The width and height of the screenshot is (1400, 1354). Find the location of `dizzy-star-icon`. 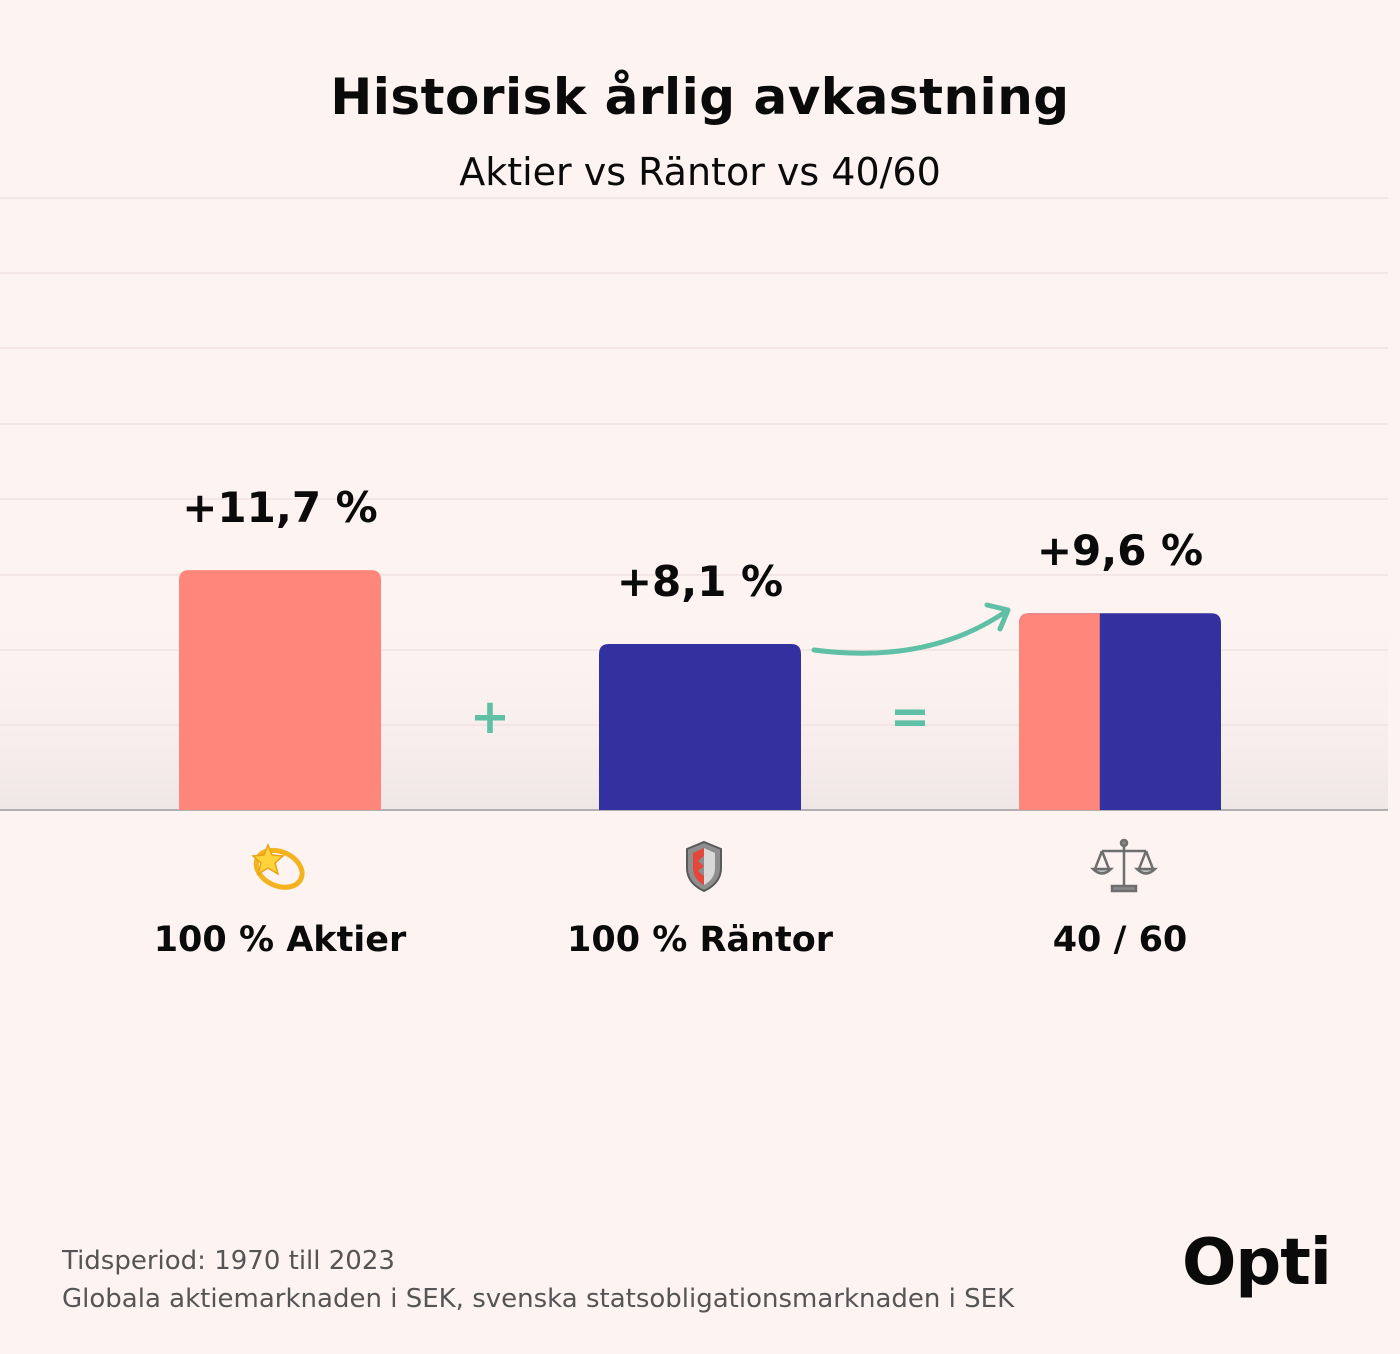

dizzy-star-icon is located at coordinates (278, 866).